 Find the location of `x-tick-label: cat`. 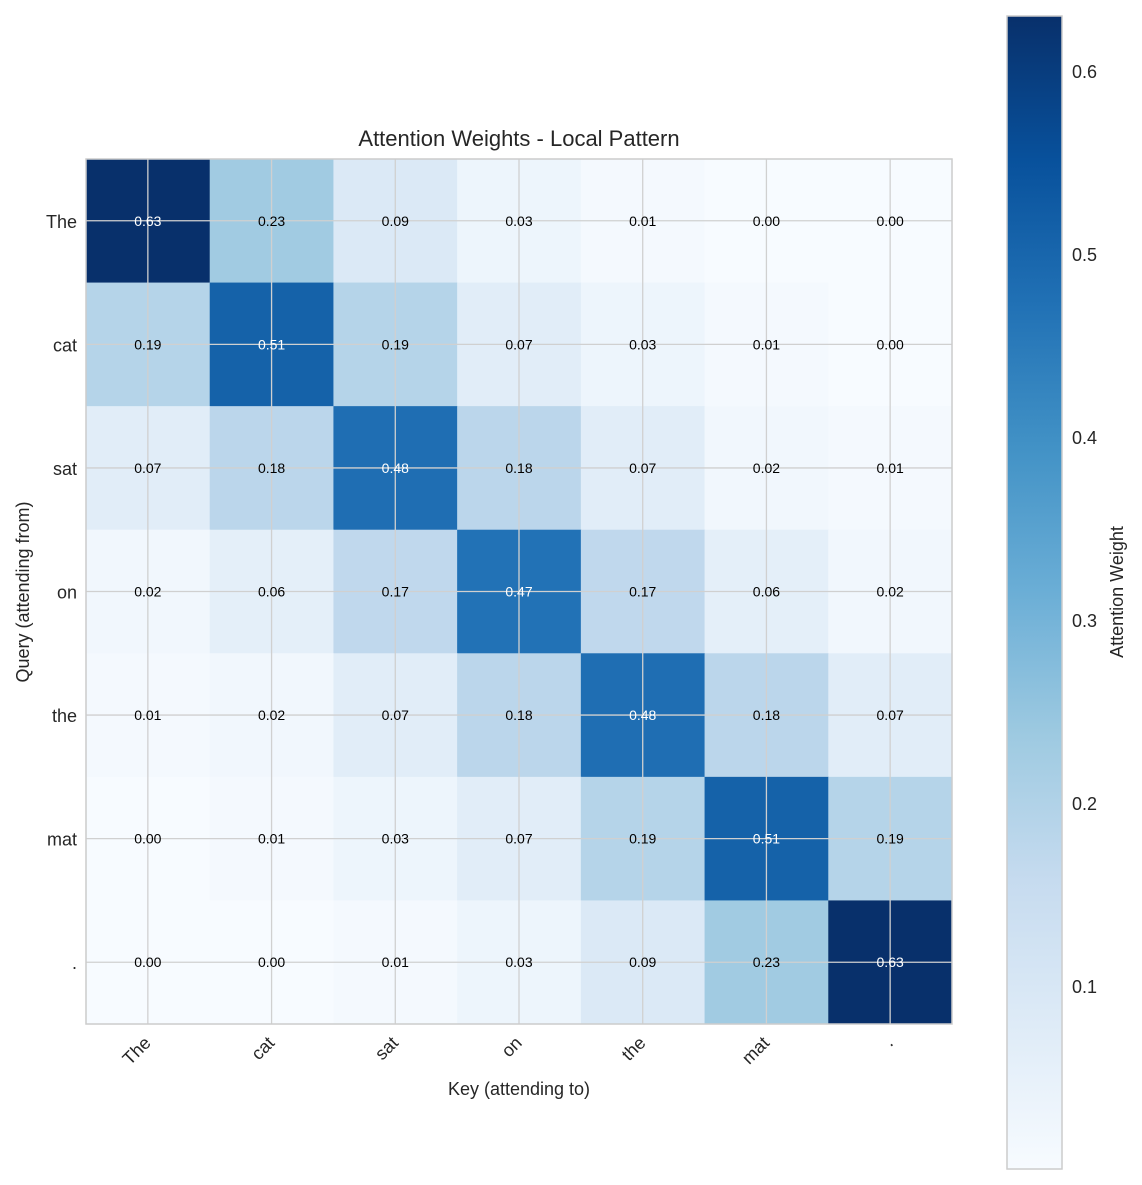

x-tick-label: cat is located at coordinates (262, 1048).